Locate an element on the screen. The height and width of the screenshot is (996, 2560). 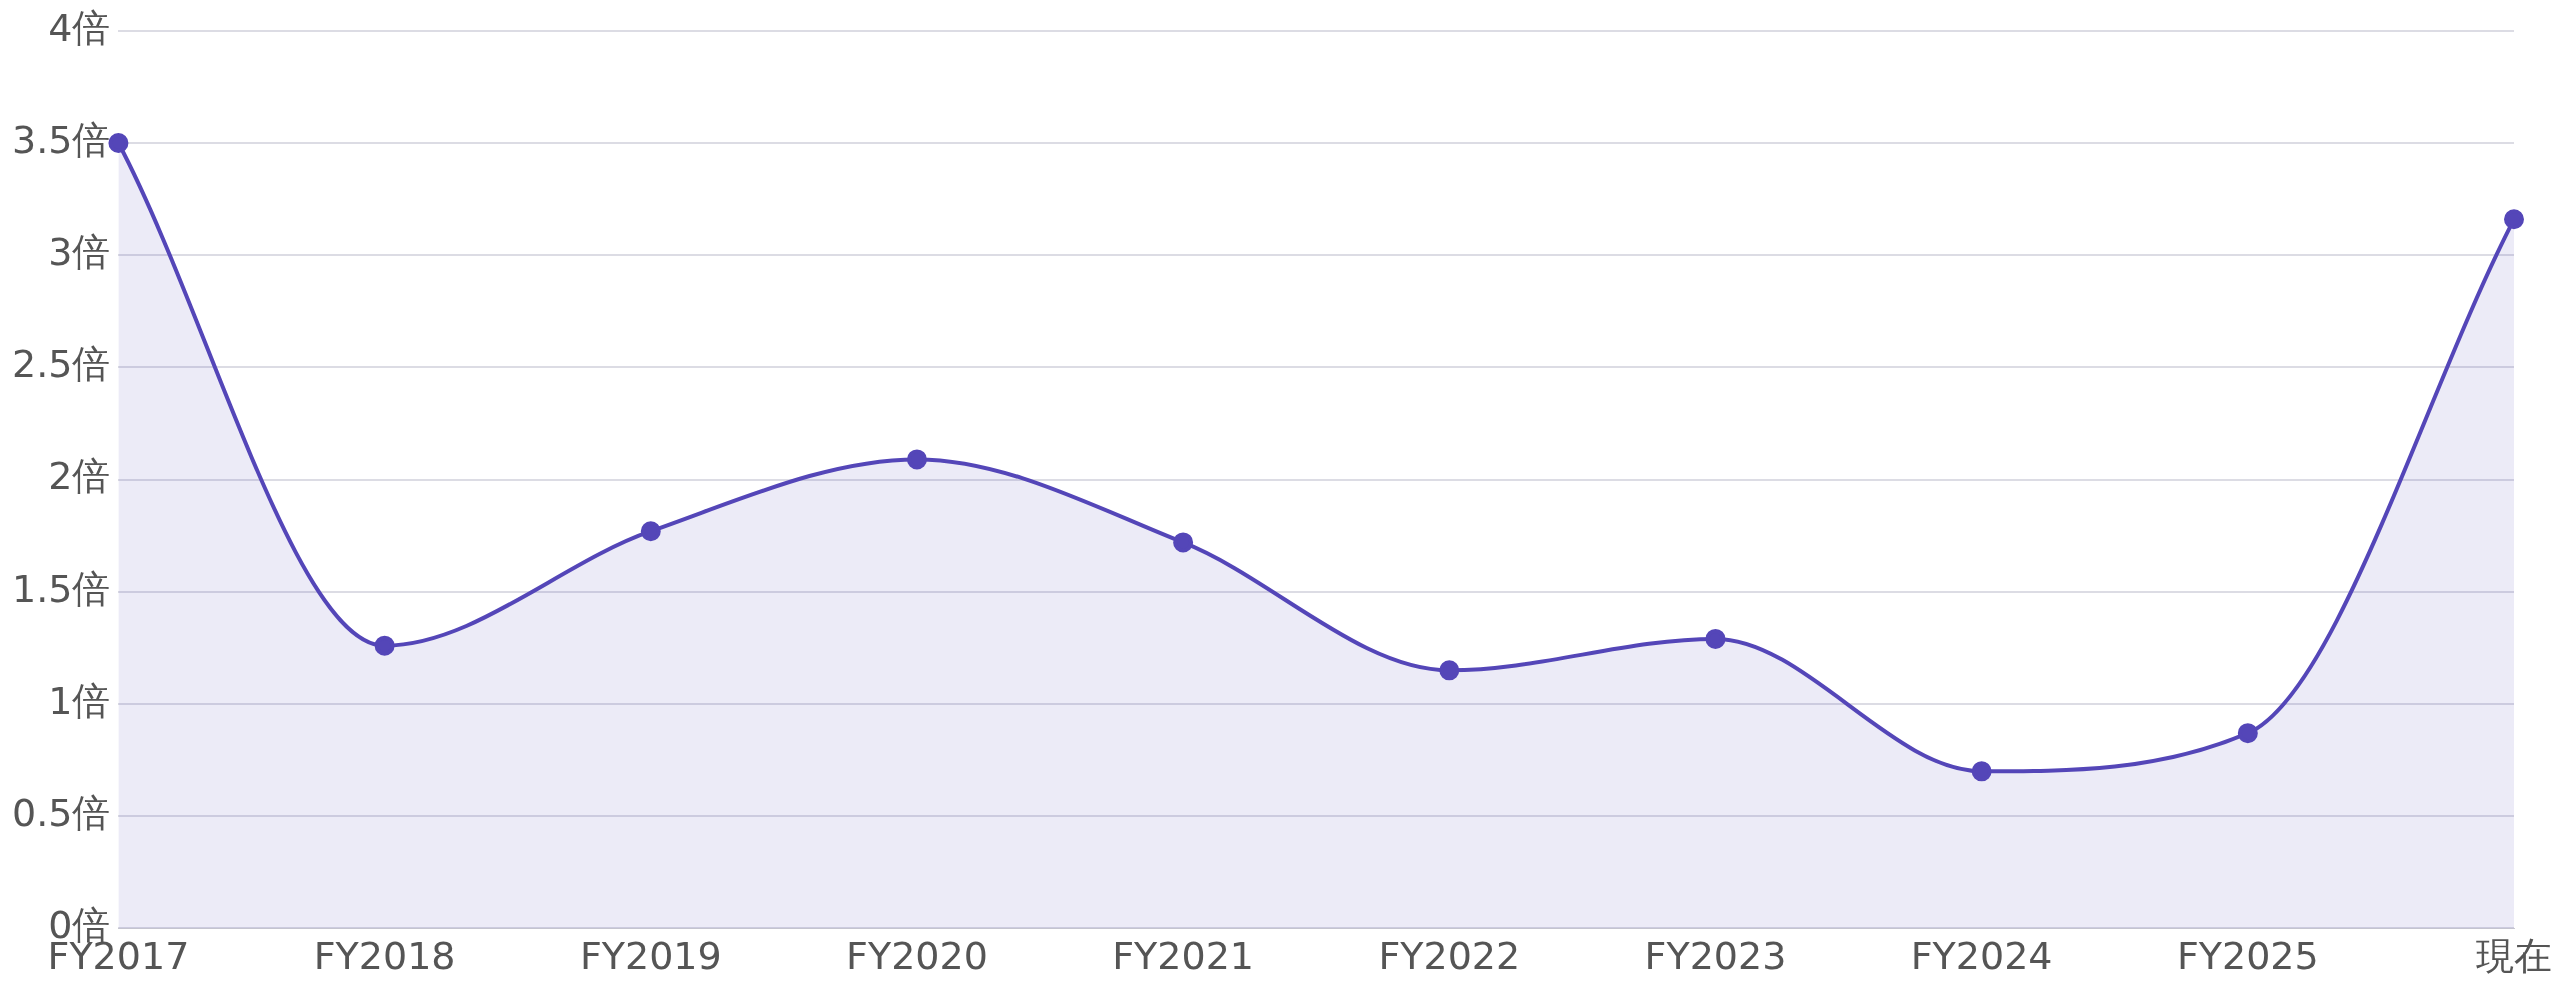
x-tick-label: 現在 is located at coordinates (2514, 956).